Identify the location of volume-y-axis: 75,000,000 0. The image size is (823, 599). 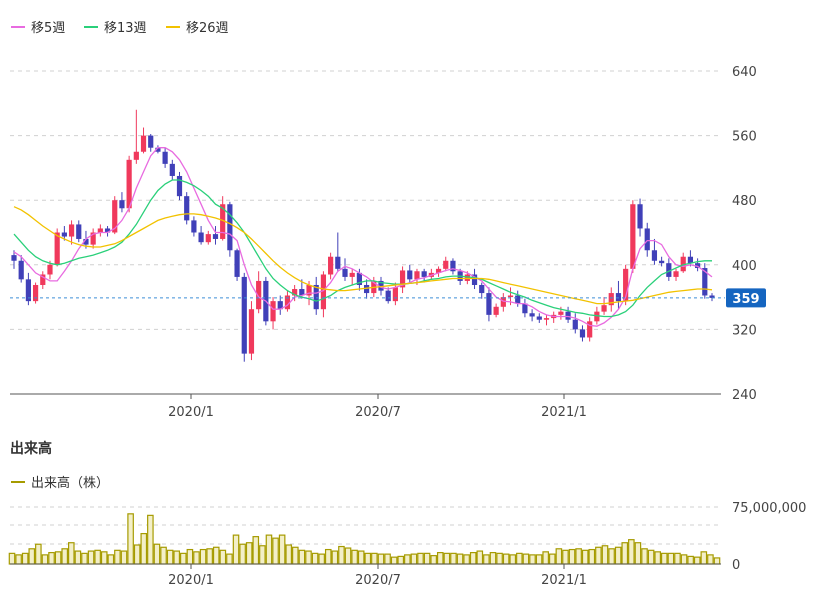
(769, 537).